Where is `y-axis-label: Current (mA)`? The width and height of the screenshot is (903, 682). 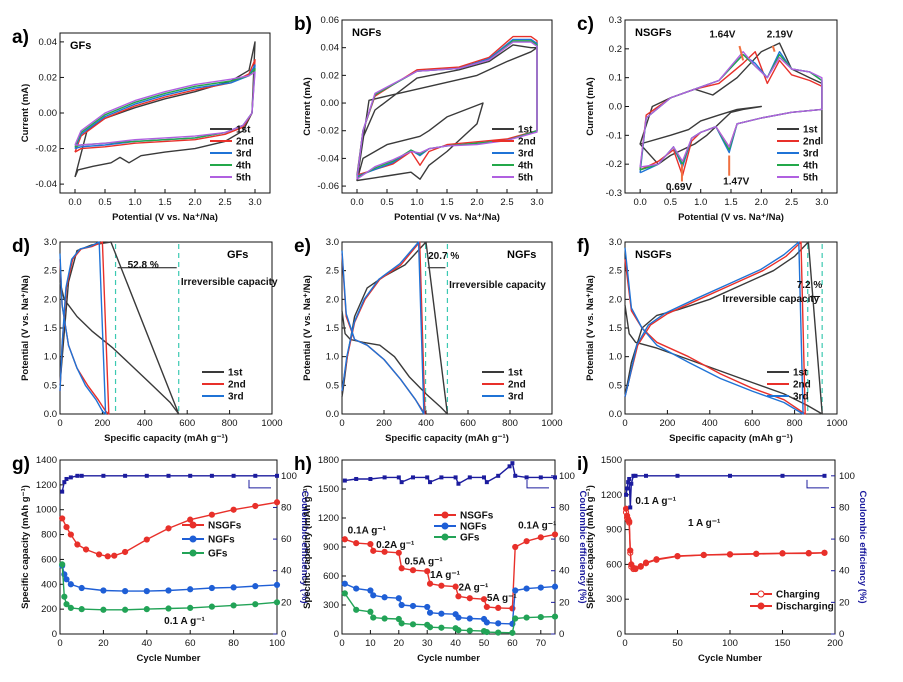 y-axis-label: Current (mA) is located at coordinates (307, 106).